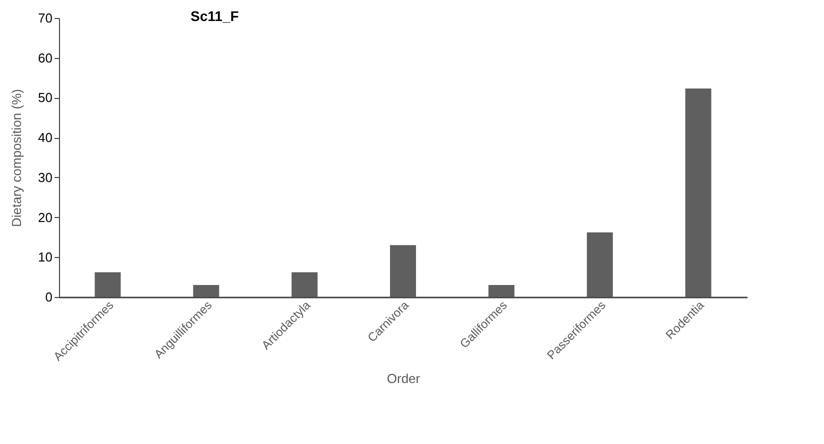  I want to click on y-tick-label: 20, so click(45, 217).